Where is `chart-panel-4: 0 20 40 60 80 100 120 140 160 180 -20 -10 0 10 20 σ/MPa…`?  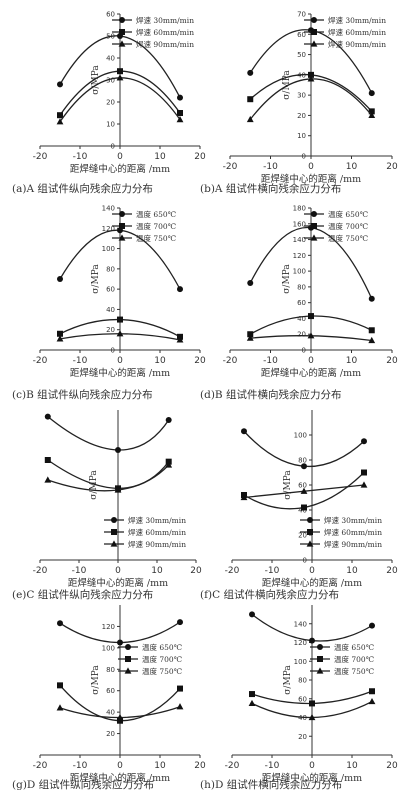
chart-panel-4: 0 20 40 60 80 100 120 140 160 180 -20 -10 0 10 20 σ/MPa… is located at coordinates (299, 303).